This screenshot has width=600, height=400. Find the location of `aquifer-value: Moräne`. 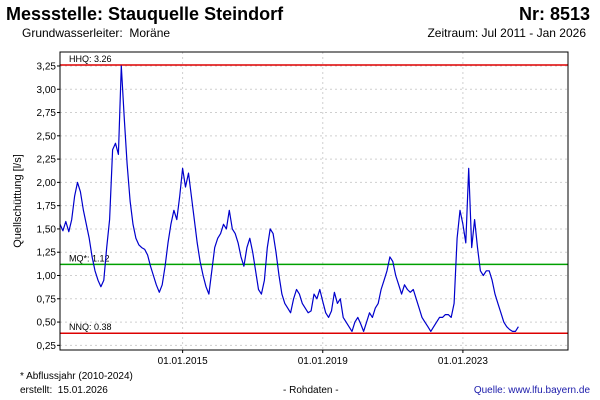

aquifer-value: Moräne is located at coordinates (150, 33).